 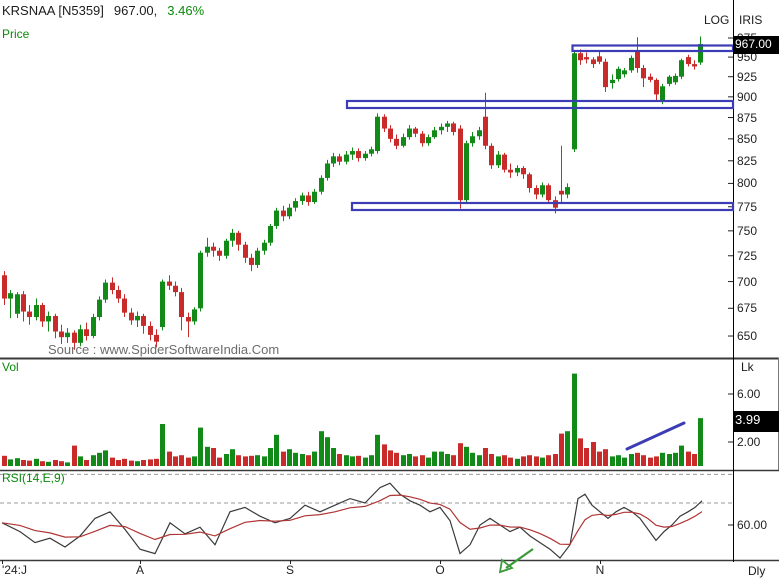 I want to click on periodicity-label: Dly, so click(x=757, y=571).